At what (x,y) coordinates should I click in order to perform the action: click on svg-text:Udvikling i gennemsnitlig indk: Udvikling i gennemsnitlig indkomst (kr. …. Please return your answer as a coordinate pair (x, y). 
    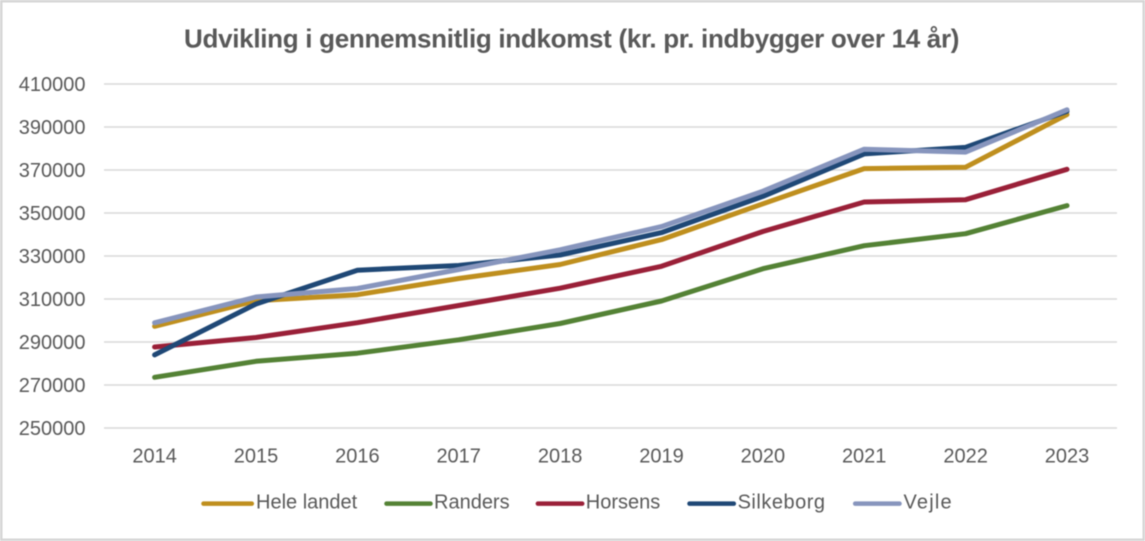
    Looking at the image, I should click on (571, 39).